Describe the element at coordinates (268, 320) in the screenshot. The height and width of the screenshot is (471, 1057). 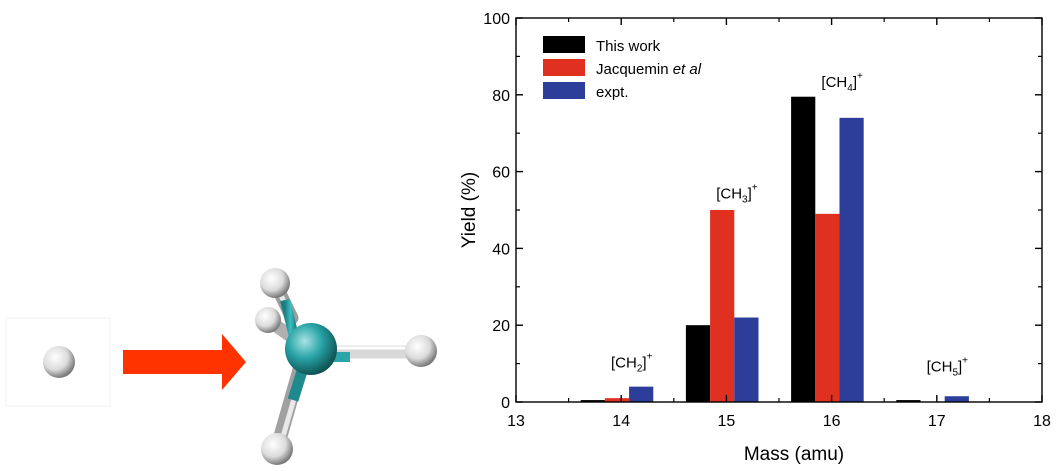
I see `hydrogen-atom-back` at that location.